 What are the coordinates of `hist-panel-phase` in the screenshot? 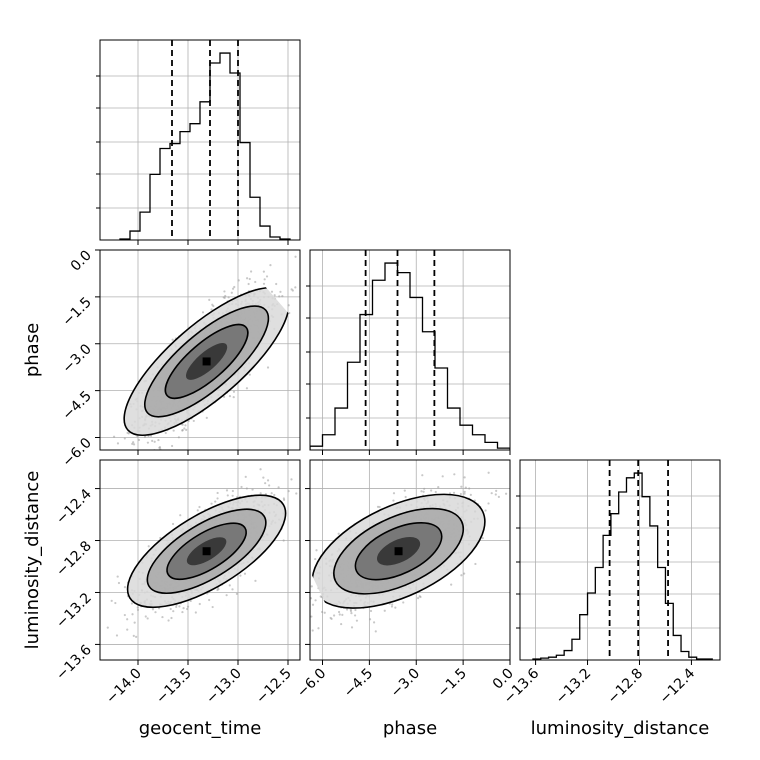 It's located at (408, 352).